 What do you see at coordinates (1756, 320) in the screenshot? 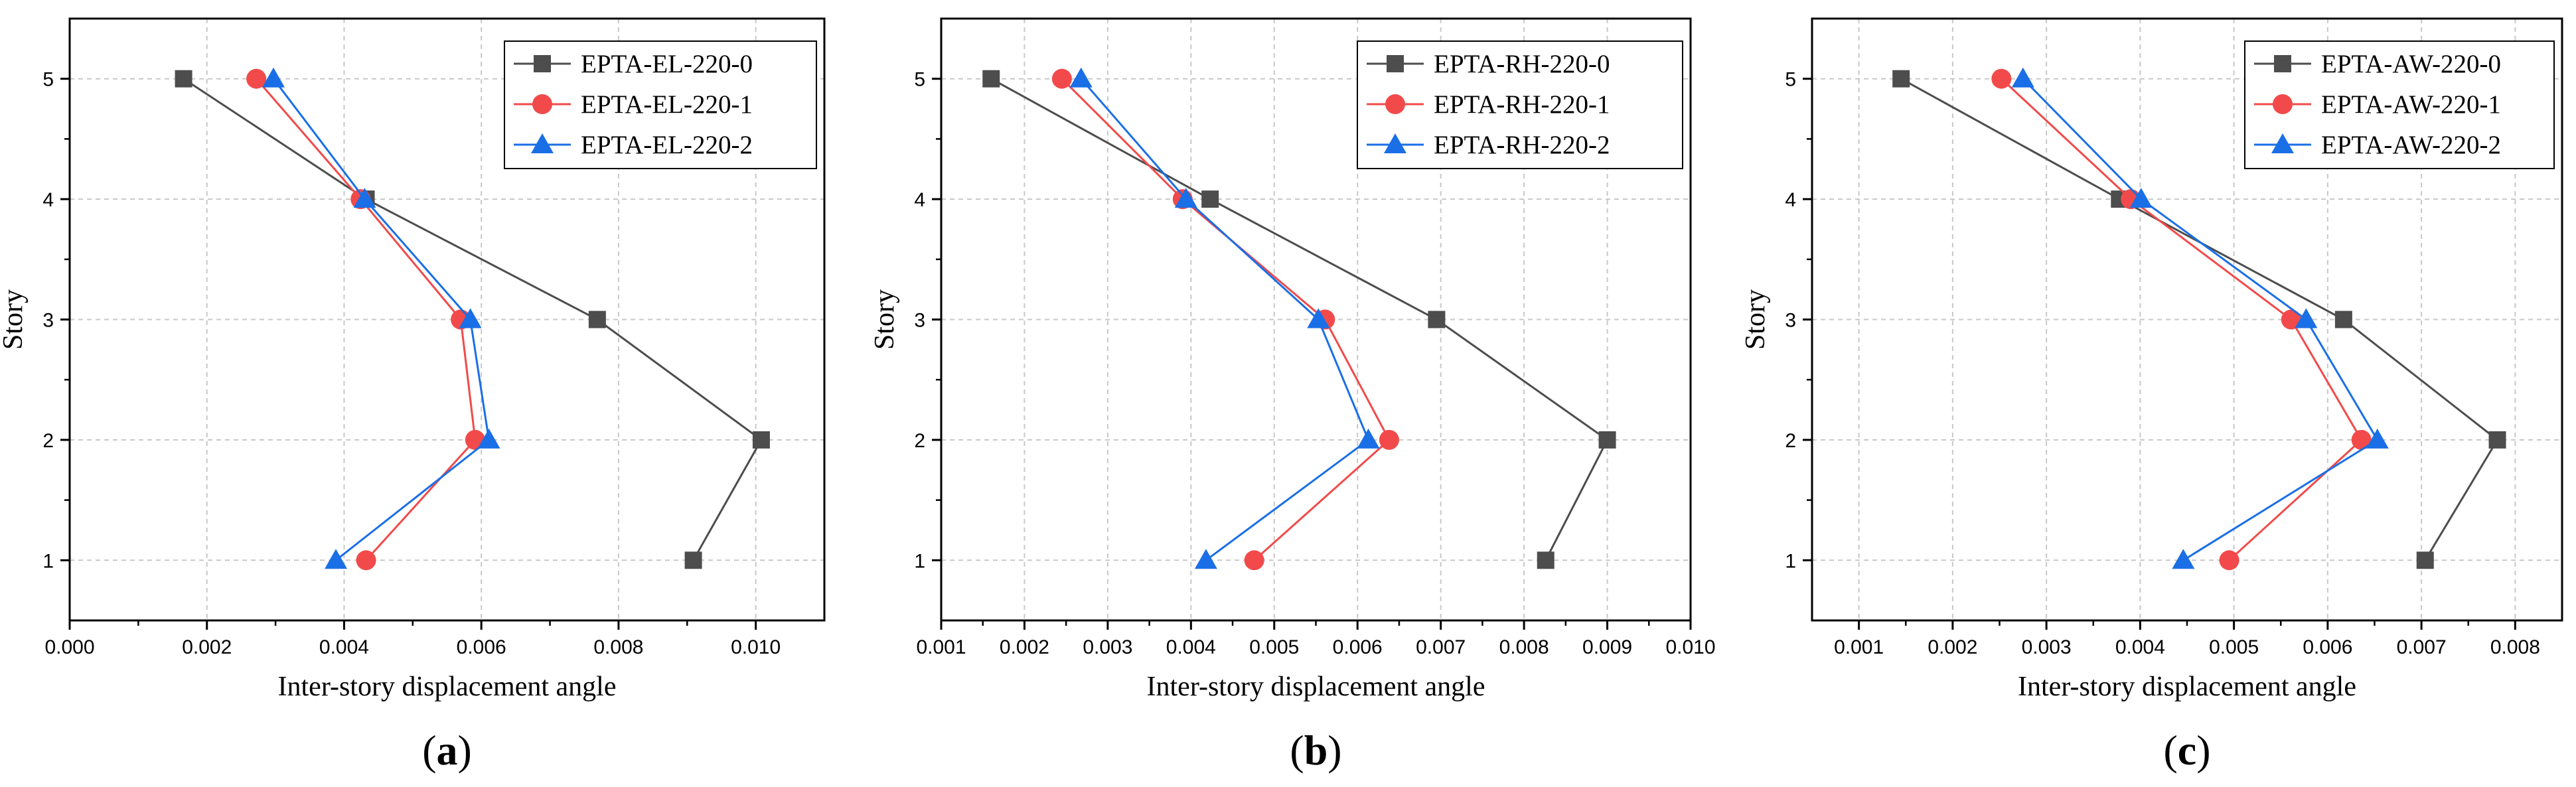
I see `y-axis-title: Story` at bounding box center [1756, 320].